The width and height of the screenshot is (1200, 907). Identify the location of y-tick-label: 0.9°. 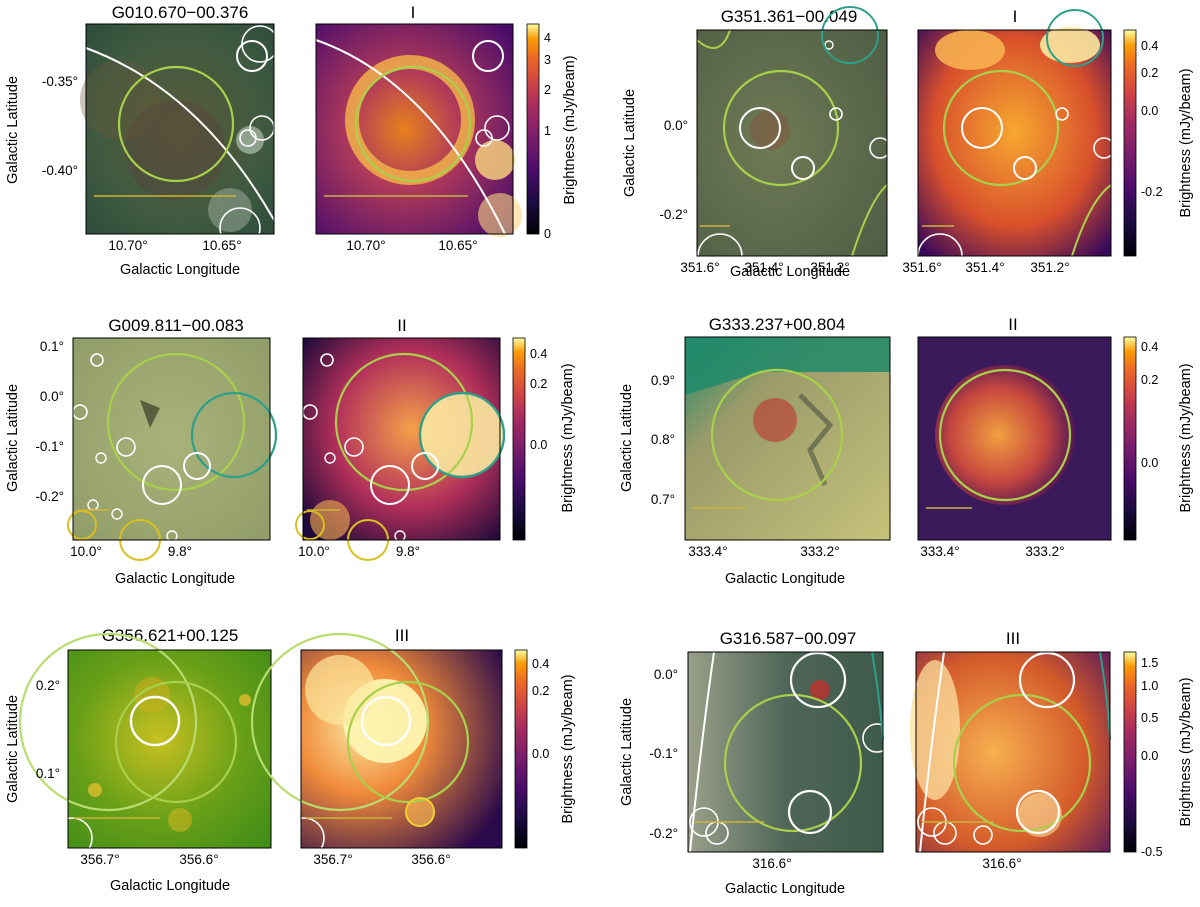
(663, 380).